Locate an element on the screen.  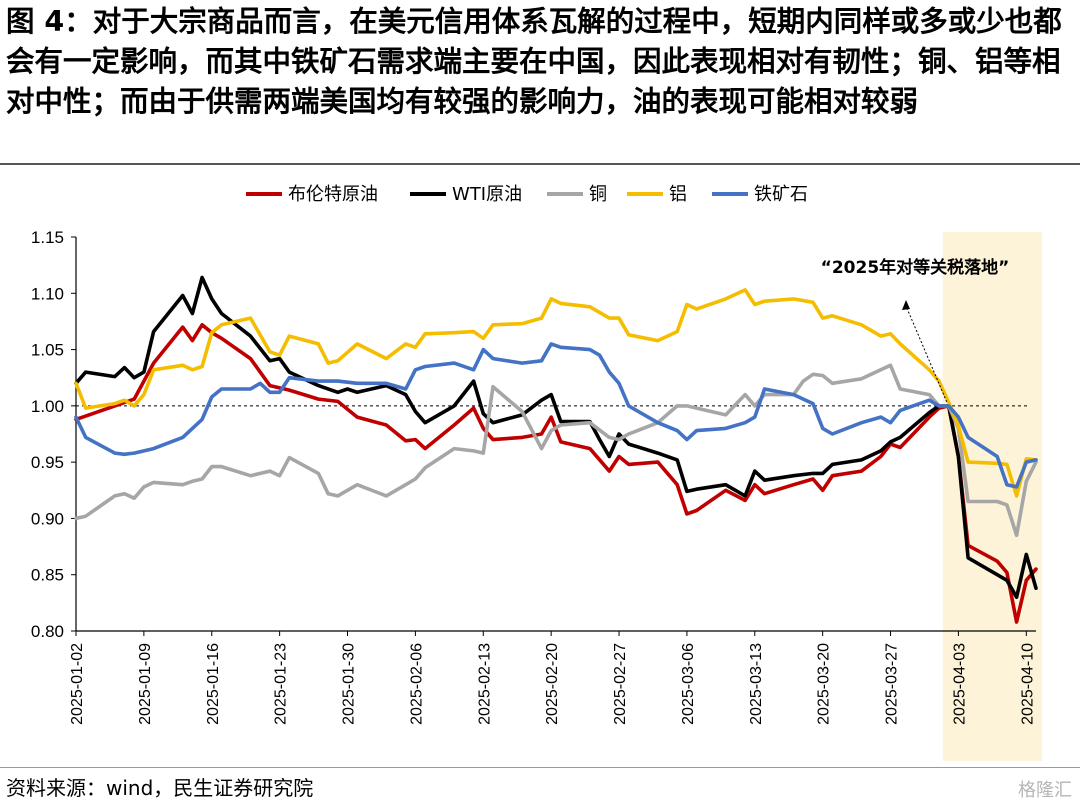
y-axis: 0.80 0.85 0.90 0.95 1.00 1.05 1.10 1.15 is located at coordinates (54, 434).